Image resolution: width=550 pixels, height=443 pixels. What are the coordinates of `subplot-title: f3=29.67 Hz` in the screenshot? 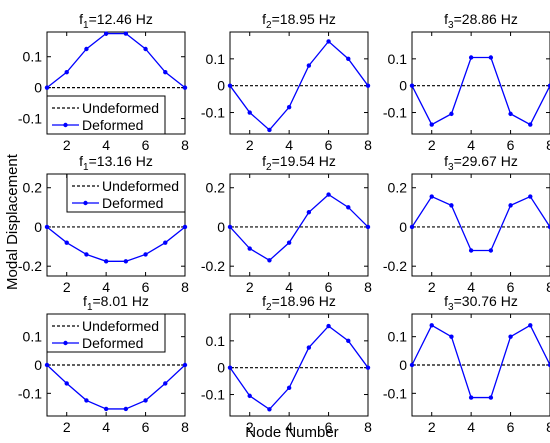 It's located at (481, 163).